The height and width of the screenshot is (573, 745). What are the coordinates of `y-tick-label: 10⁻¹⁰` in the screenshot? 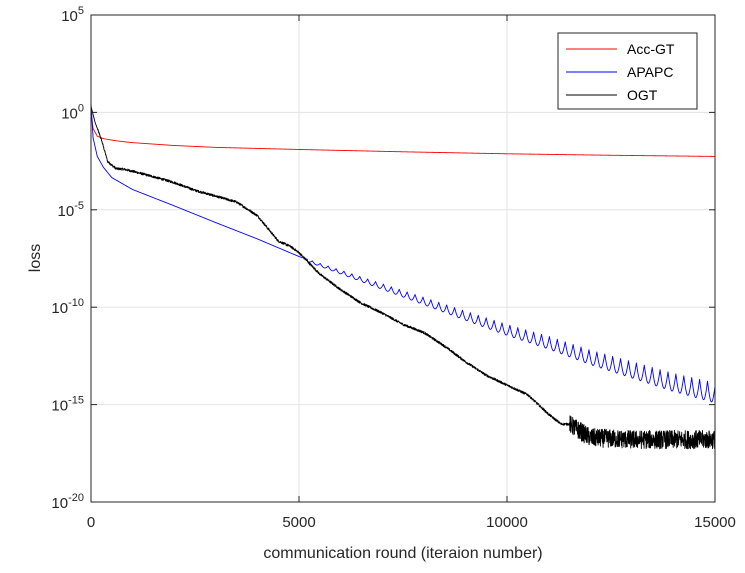 It's located at (67, 307).